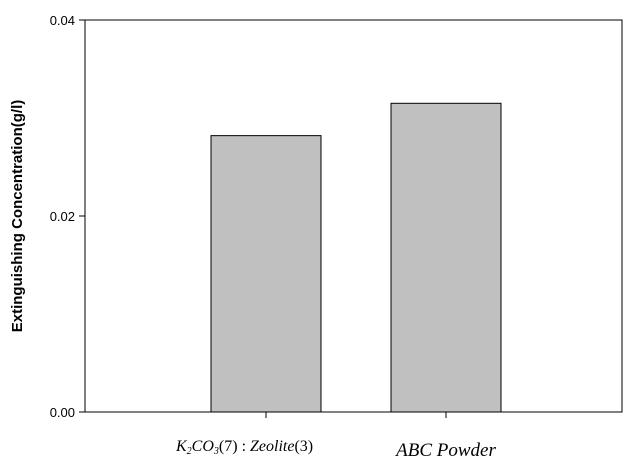  What do you see at coordinates (244, 447) in the screenshot?
I see `category-label-1: K2CO3(7) : Zeolite(3)` at bounding box center [244, 447].